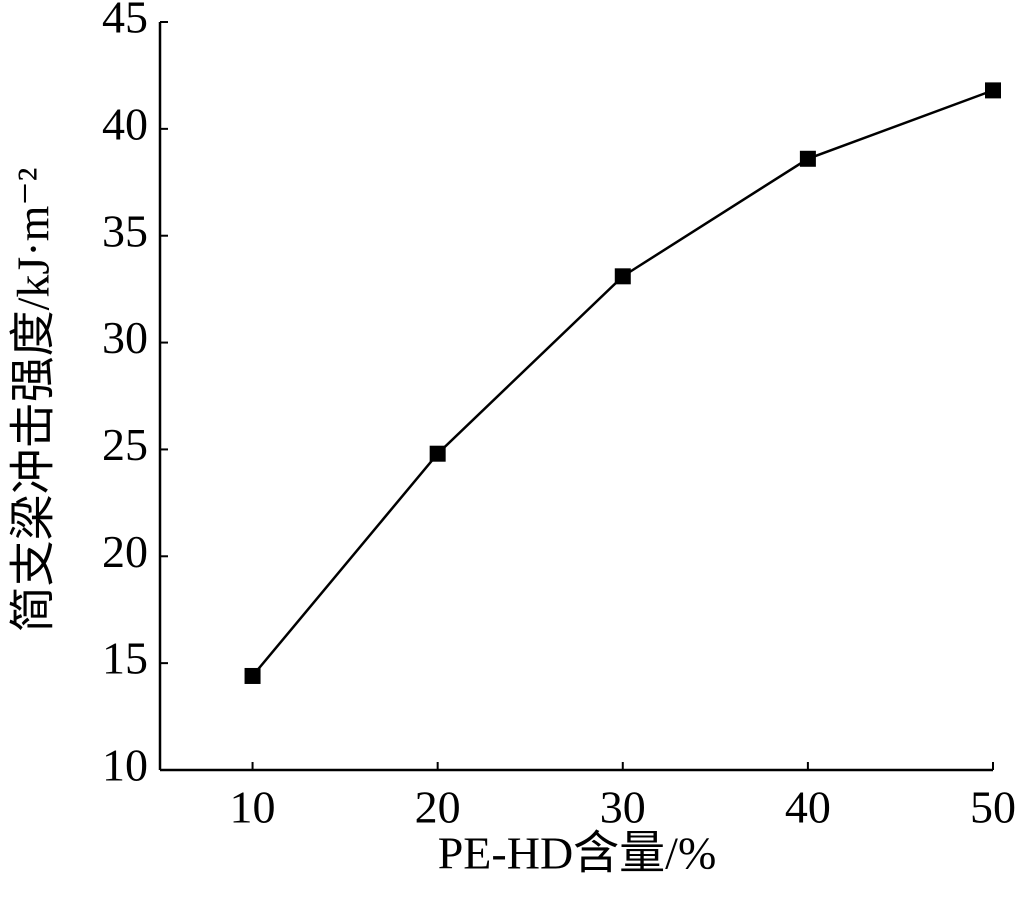 Image resolution: width=1024 pixels, height=905 pixels. Describe the element at coordinates (125, 230) in the screenshot. I see `y-tick-label: 35` at that location.